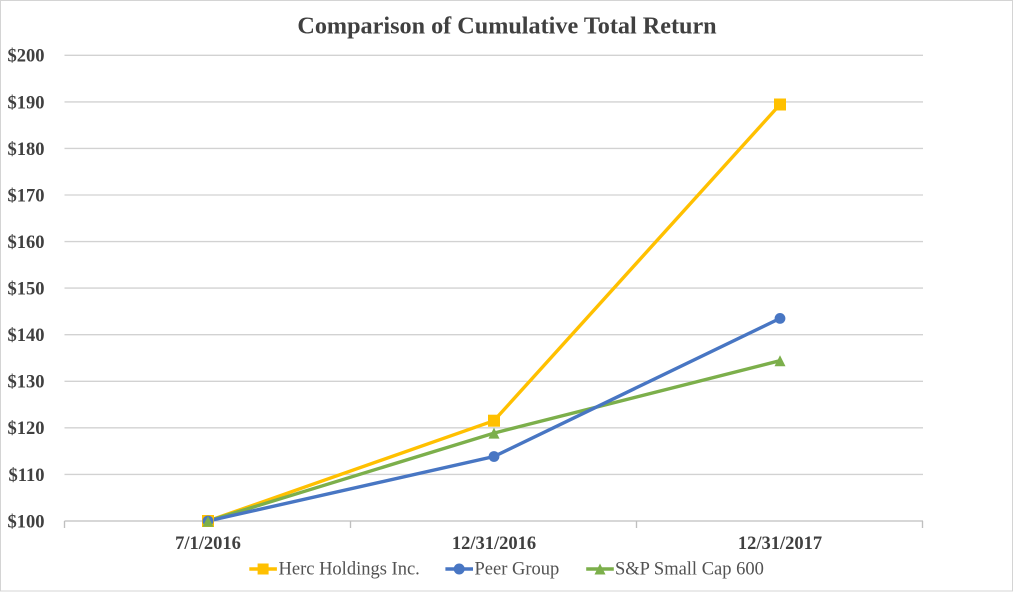 This screenshot has width=1014, height=592. Describe the element at coordinates (26, 383) in the screenshot. I see `svg-text: $130` at that location.